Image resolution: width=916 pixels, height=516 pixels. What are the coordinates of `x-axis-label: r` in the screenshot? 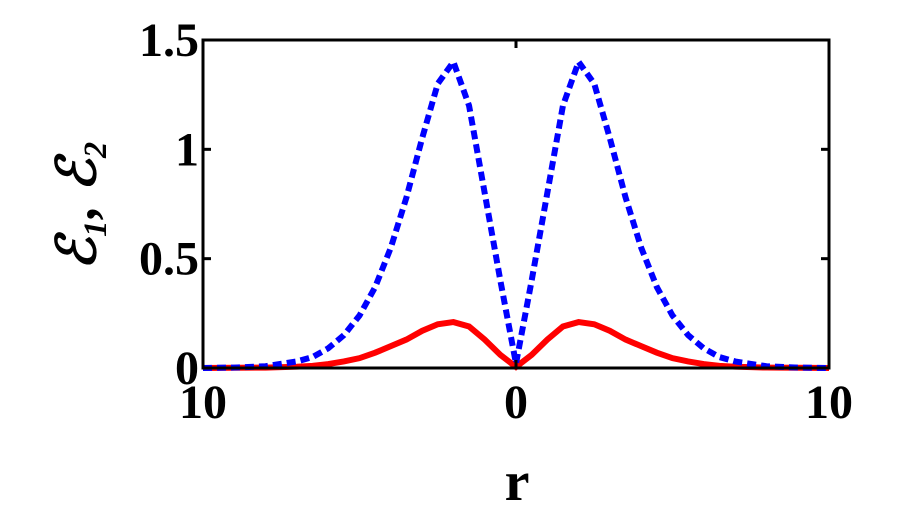 It's located at (517, 482).